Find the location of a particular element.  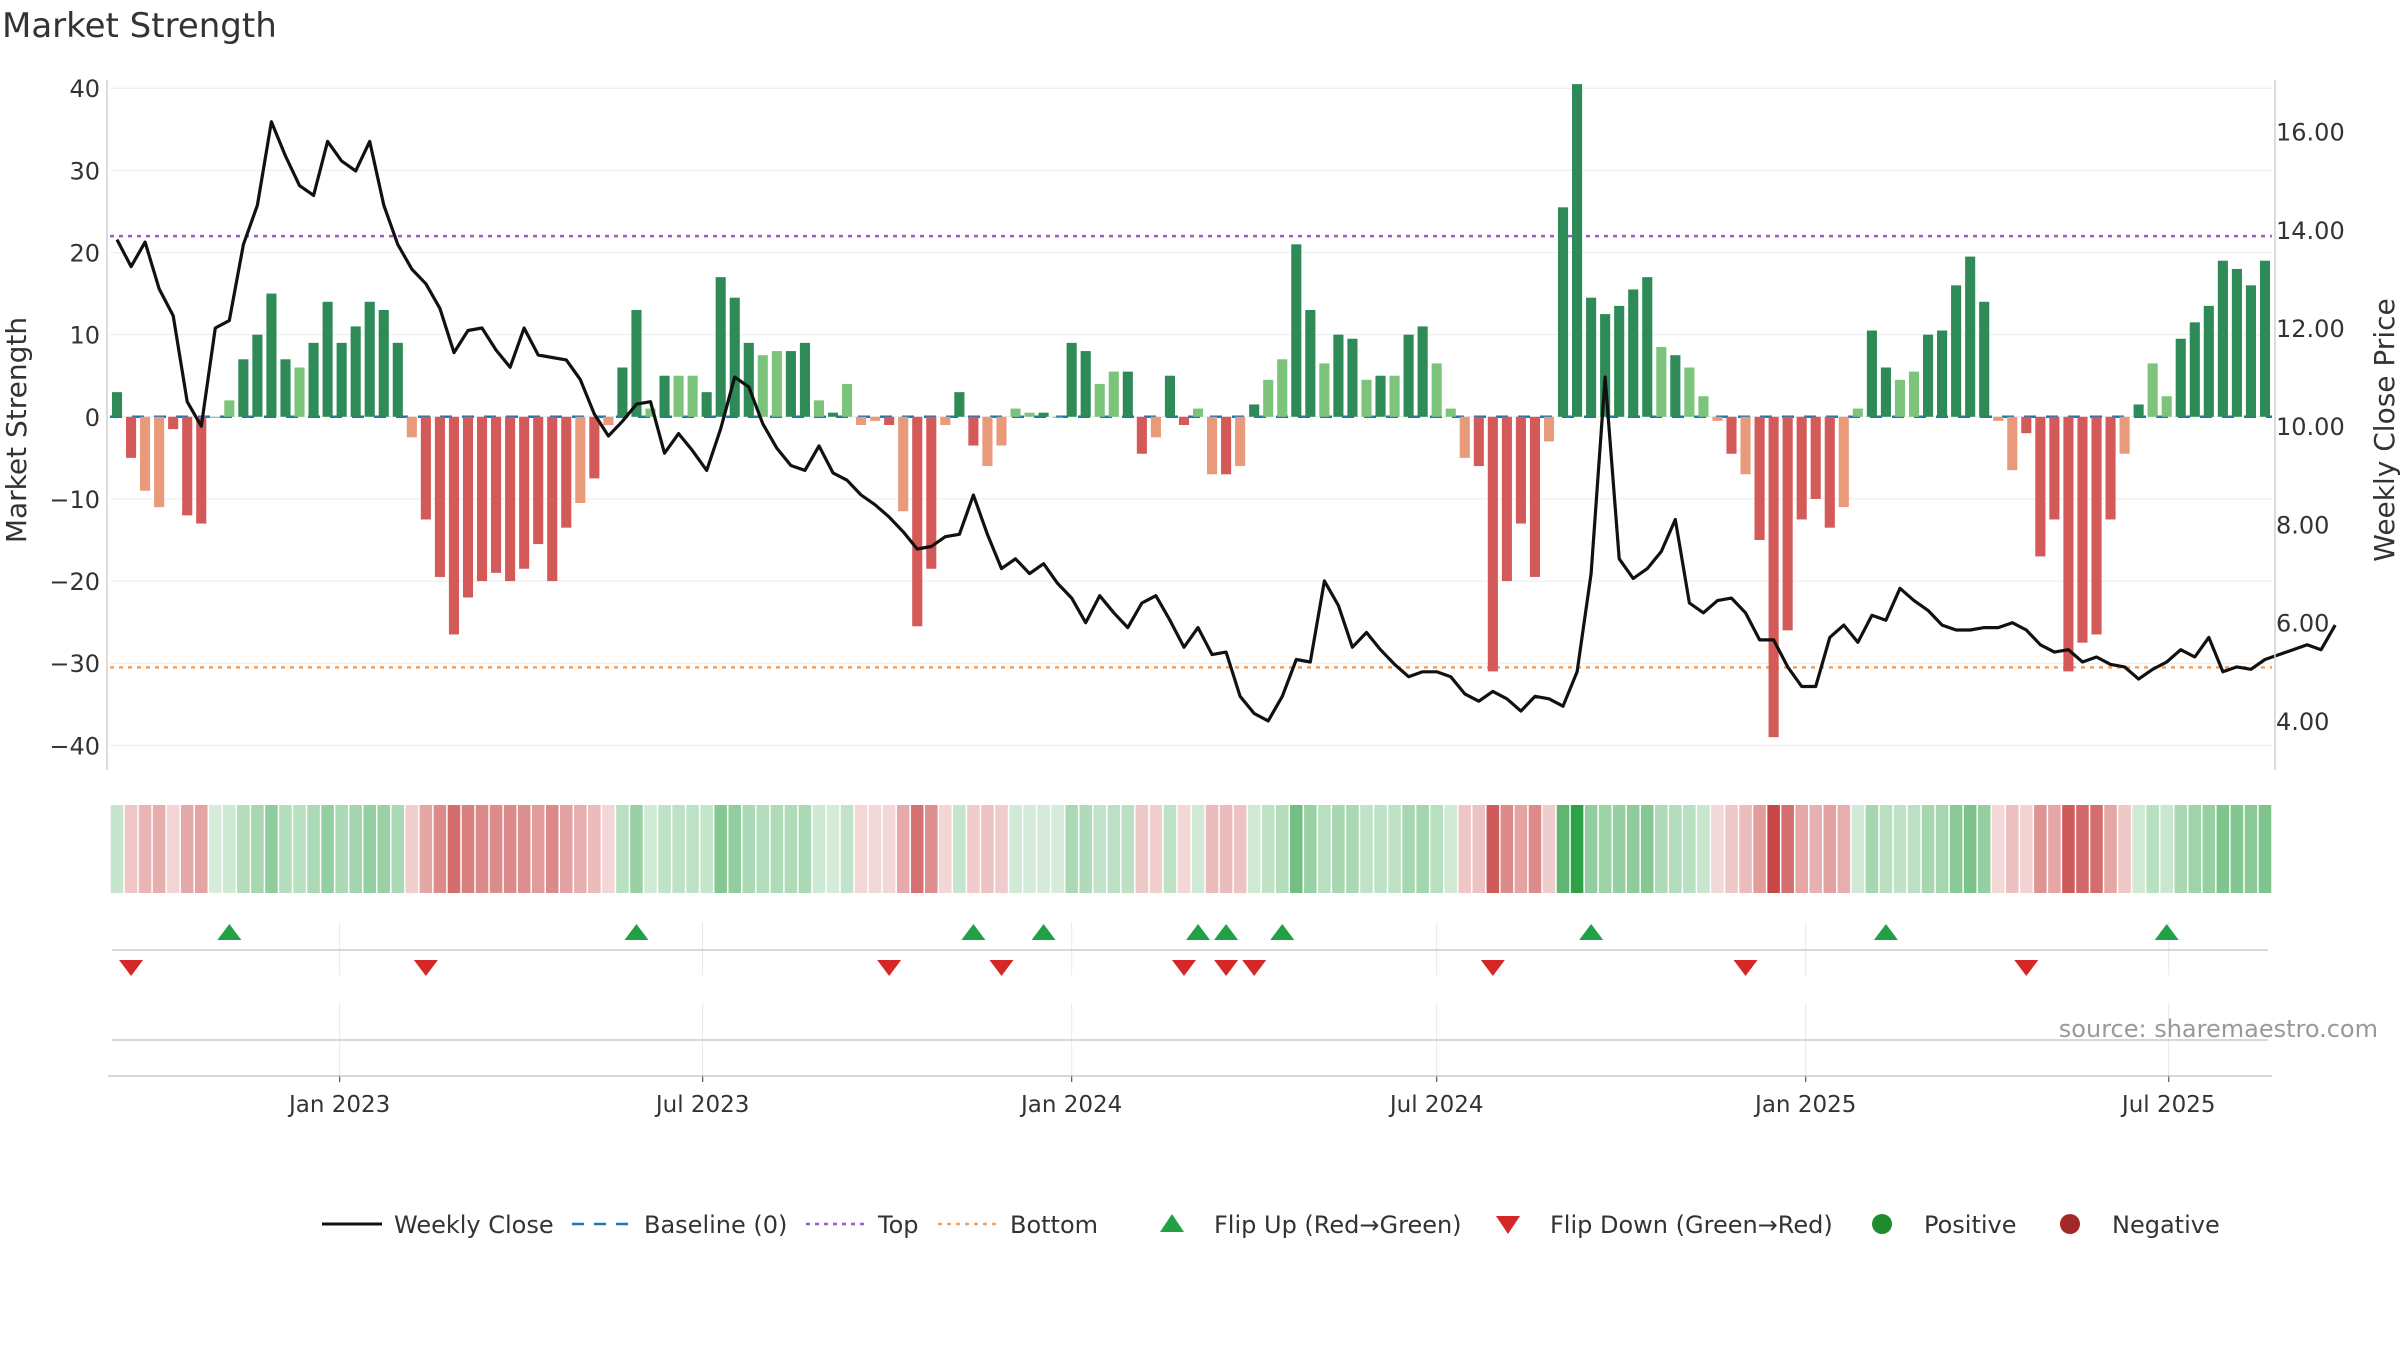

legend-label: Positive is located at coordinates (1970, 1225).